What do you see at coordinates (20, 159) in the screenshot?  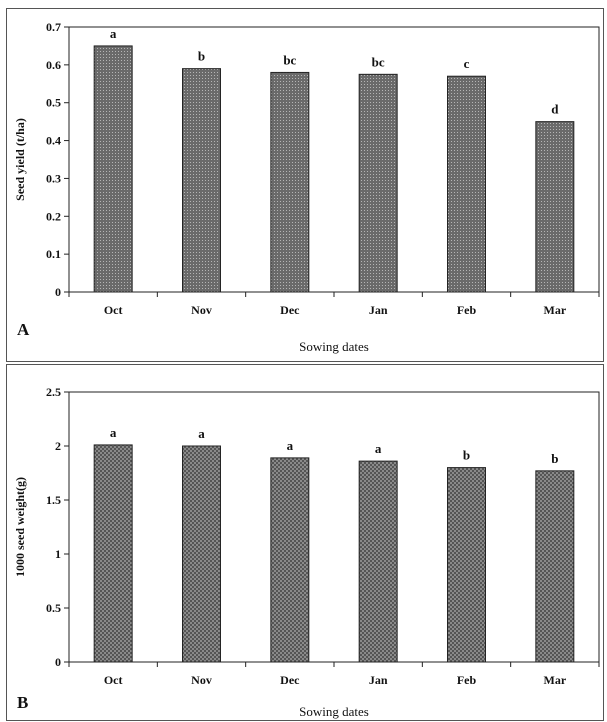 I see `y-axis-title: Seed yield (t/ha)` at bounding box center [20, 159].